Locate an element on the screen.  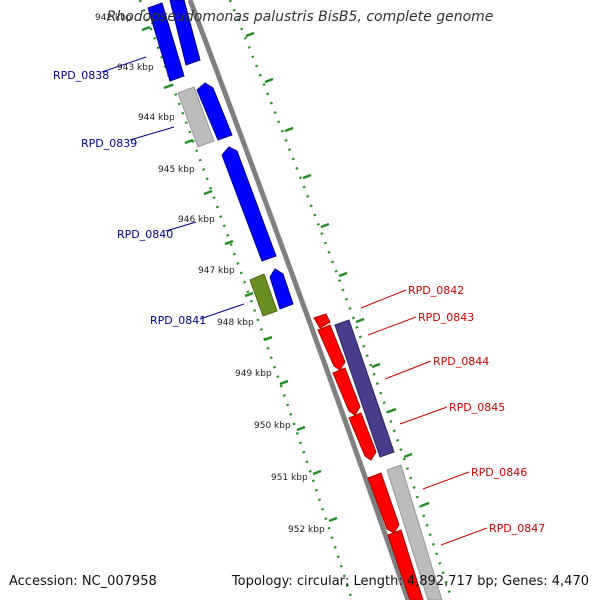
tick-label: 948 kbp is located at coordinates (235, 323).